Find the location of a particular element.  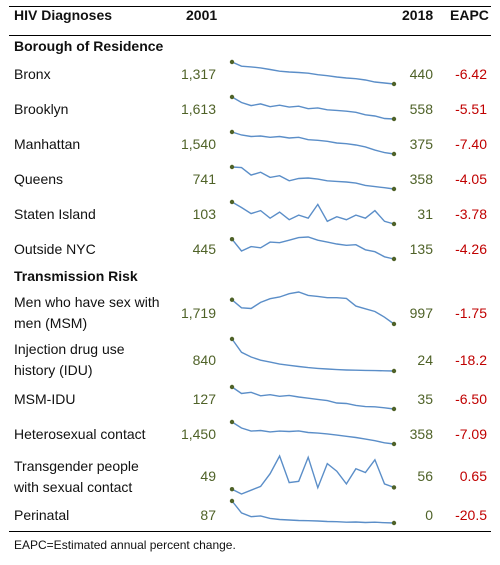

header-2018: 2018 is located at coordinates (418, 15).